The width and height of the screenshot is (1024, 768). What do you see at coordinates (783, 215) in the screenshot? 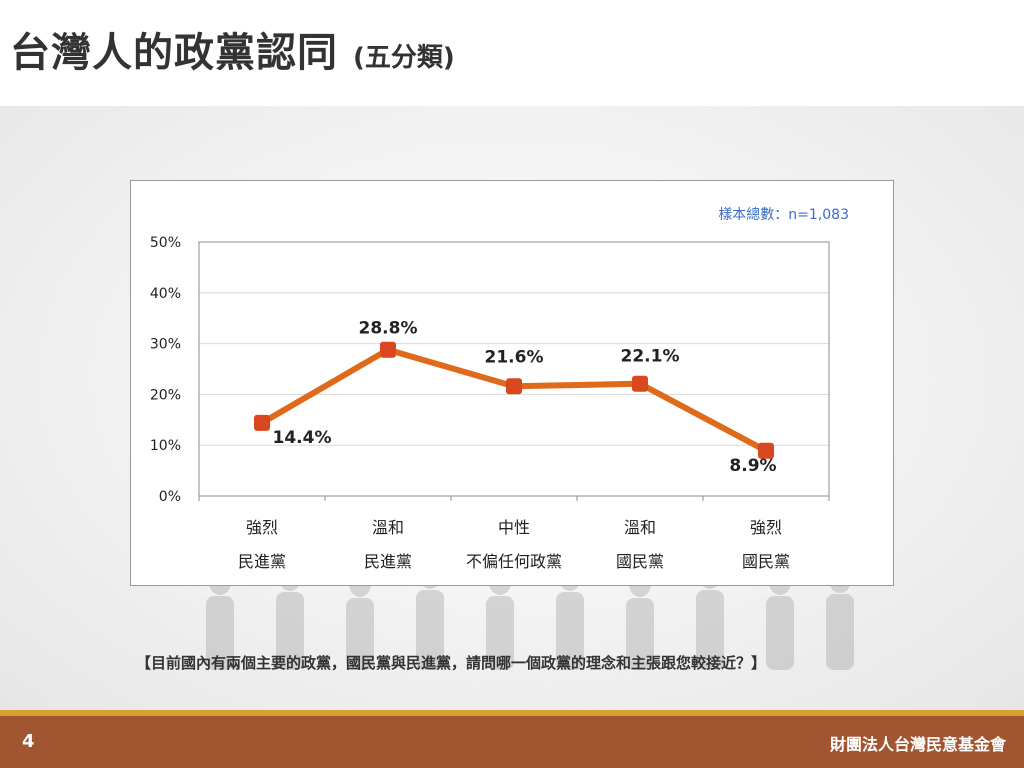
I see `sample-size-label: 樣本總數：n=1,083` at bounding box center [783, 215].